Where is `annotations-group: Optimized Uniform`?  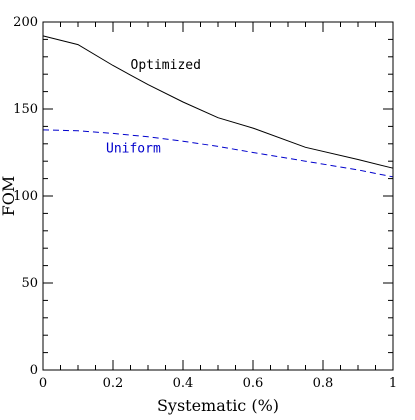
annotations-group: Optimized Uniform is located at coordinates (153, 107).